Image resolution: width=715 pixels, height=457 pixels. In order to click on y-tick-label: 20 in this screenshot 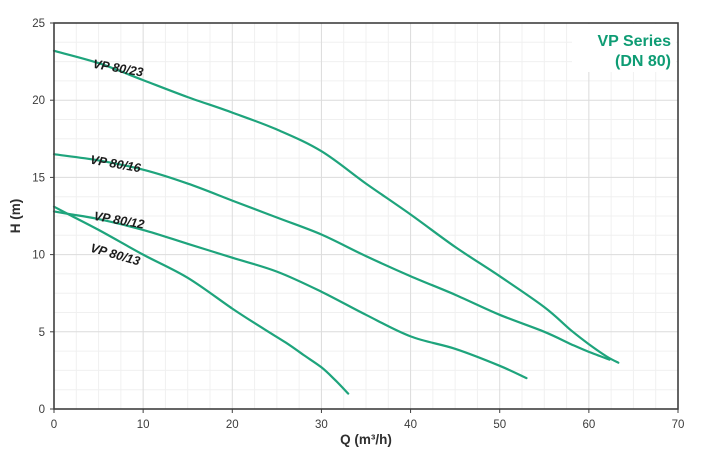, I will do `click(38, 101)`.